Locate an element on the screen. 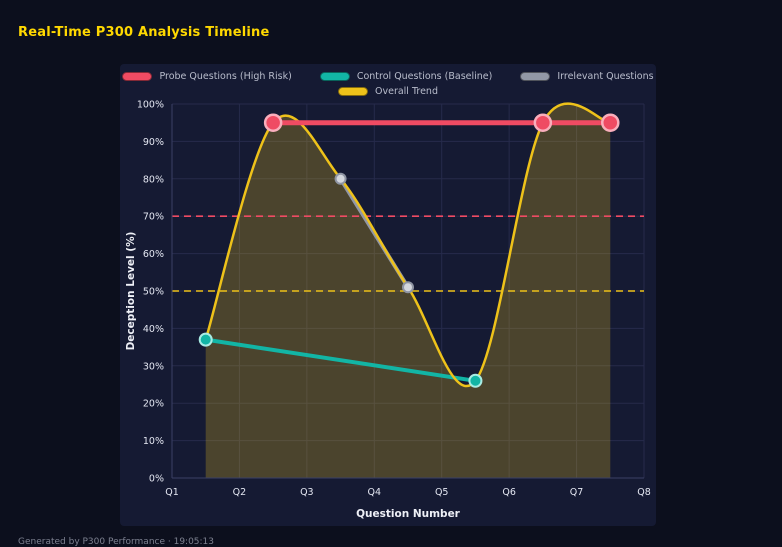 Image resolution: width=782 pixels, height=547 pixels. y-tick-label: 10% is located at coordinates (153, 441).